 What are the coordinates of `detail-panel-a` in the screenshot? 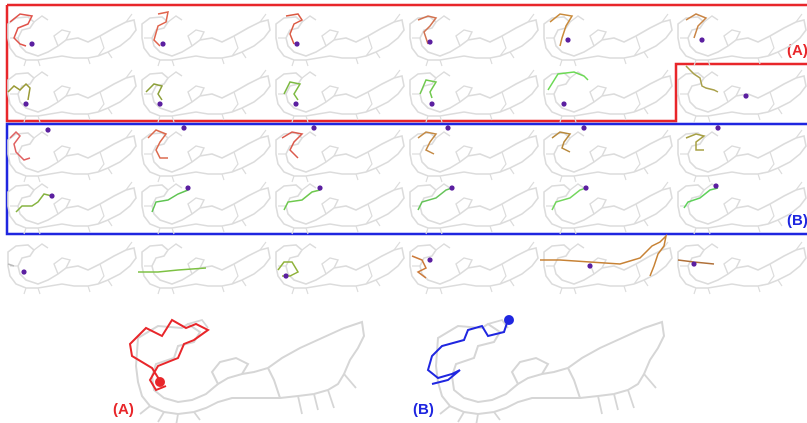 It's located at (246, 370).